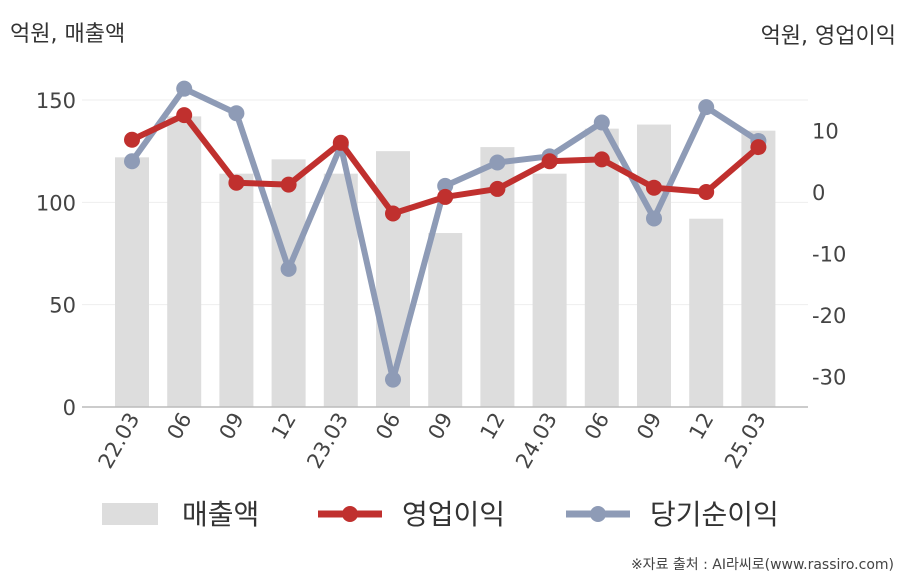  What do you see at coordinates (829, 378) in the screenshot?
I see `right-tick-label: -30` at bounding box center [829, 378].